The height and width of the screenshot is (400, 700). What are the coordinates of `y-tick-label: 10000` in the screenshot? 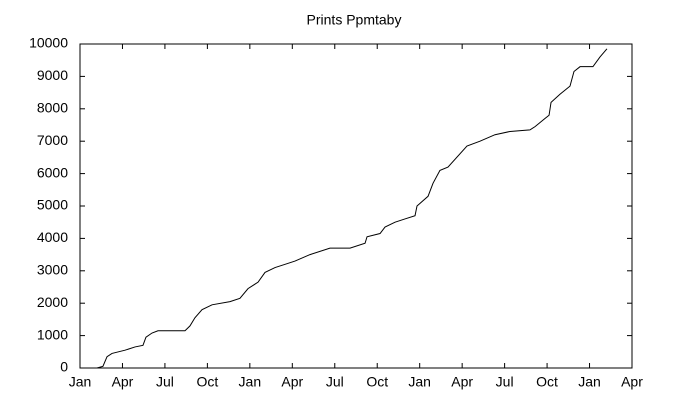 It's located at (48, 43).